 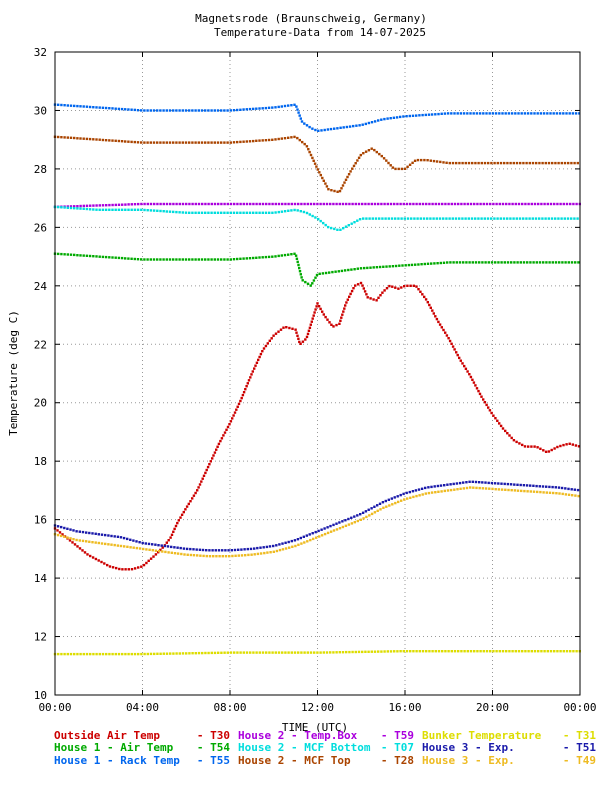 What do you see at coordinates (40, 695) in the screenshot?
I see `y-tick-label: 10` at bounding box center [40, 695].